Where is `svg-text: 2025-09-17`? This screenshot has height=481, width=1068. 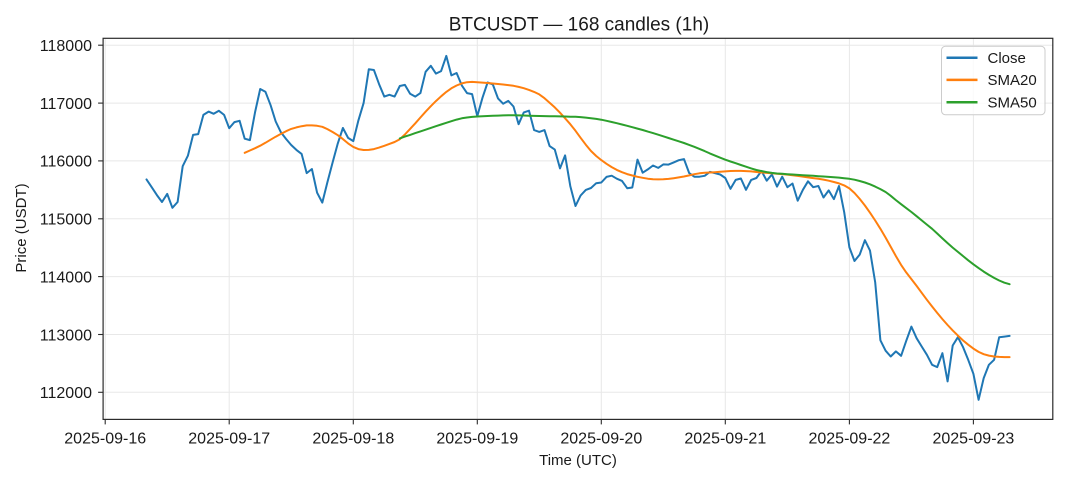
svg-text: 2025-09-17 is located at coordinates (229, 439).